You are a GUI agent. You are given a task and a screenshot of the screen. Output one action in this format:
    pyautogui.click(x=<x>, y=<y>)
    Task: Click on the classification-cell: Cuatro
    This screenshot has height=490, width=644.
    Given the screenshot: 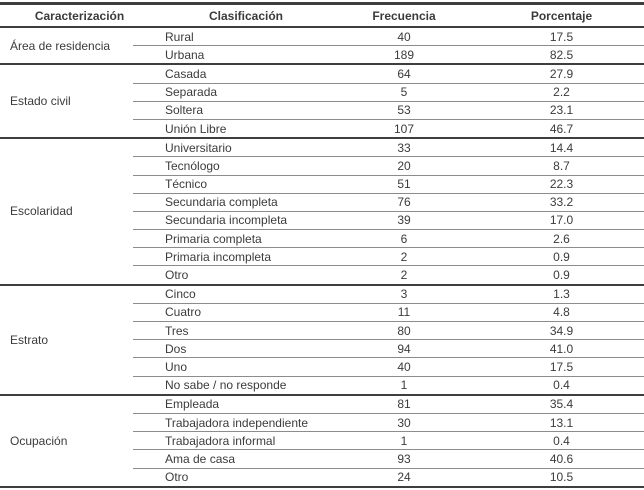 What is the action you would take?
    pyautogui.click(x=231, y=313)
    